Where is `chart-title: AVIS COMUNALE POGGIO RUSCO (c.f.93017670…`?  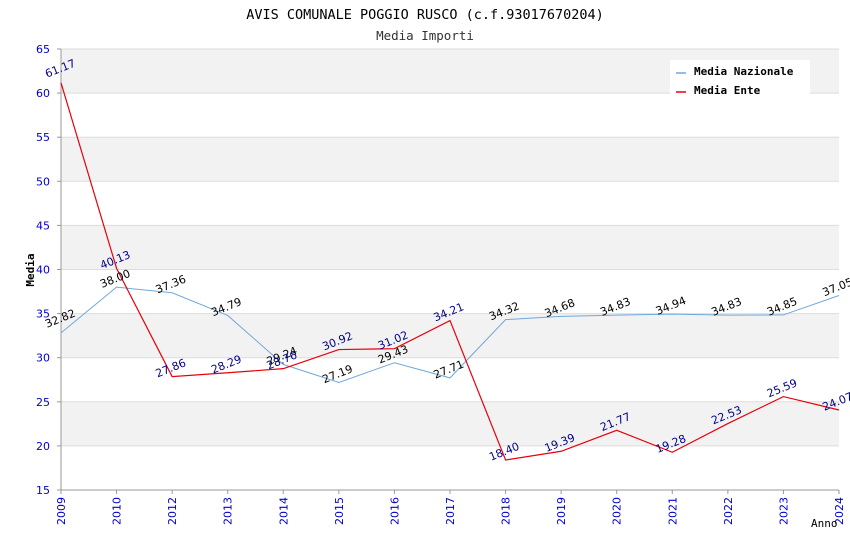 chart-title: AVIS COMUNALE POGGIO RUSCO (c.f.93017670… is located at coordinates (425, 15).